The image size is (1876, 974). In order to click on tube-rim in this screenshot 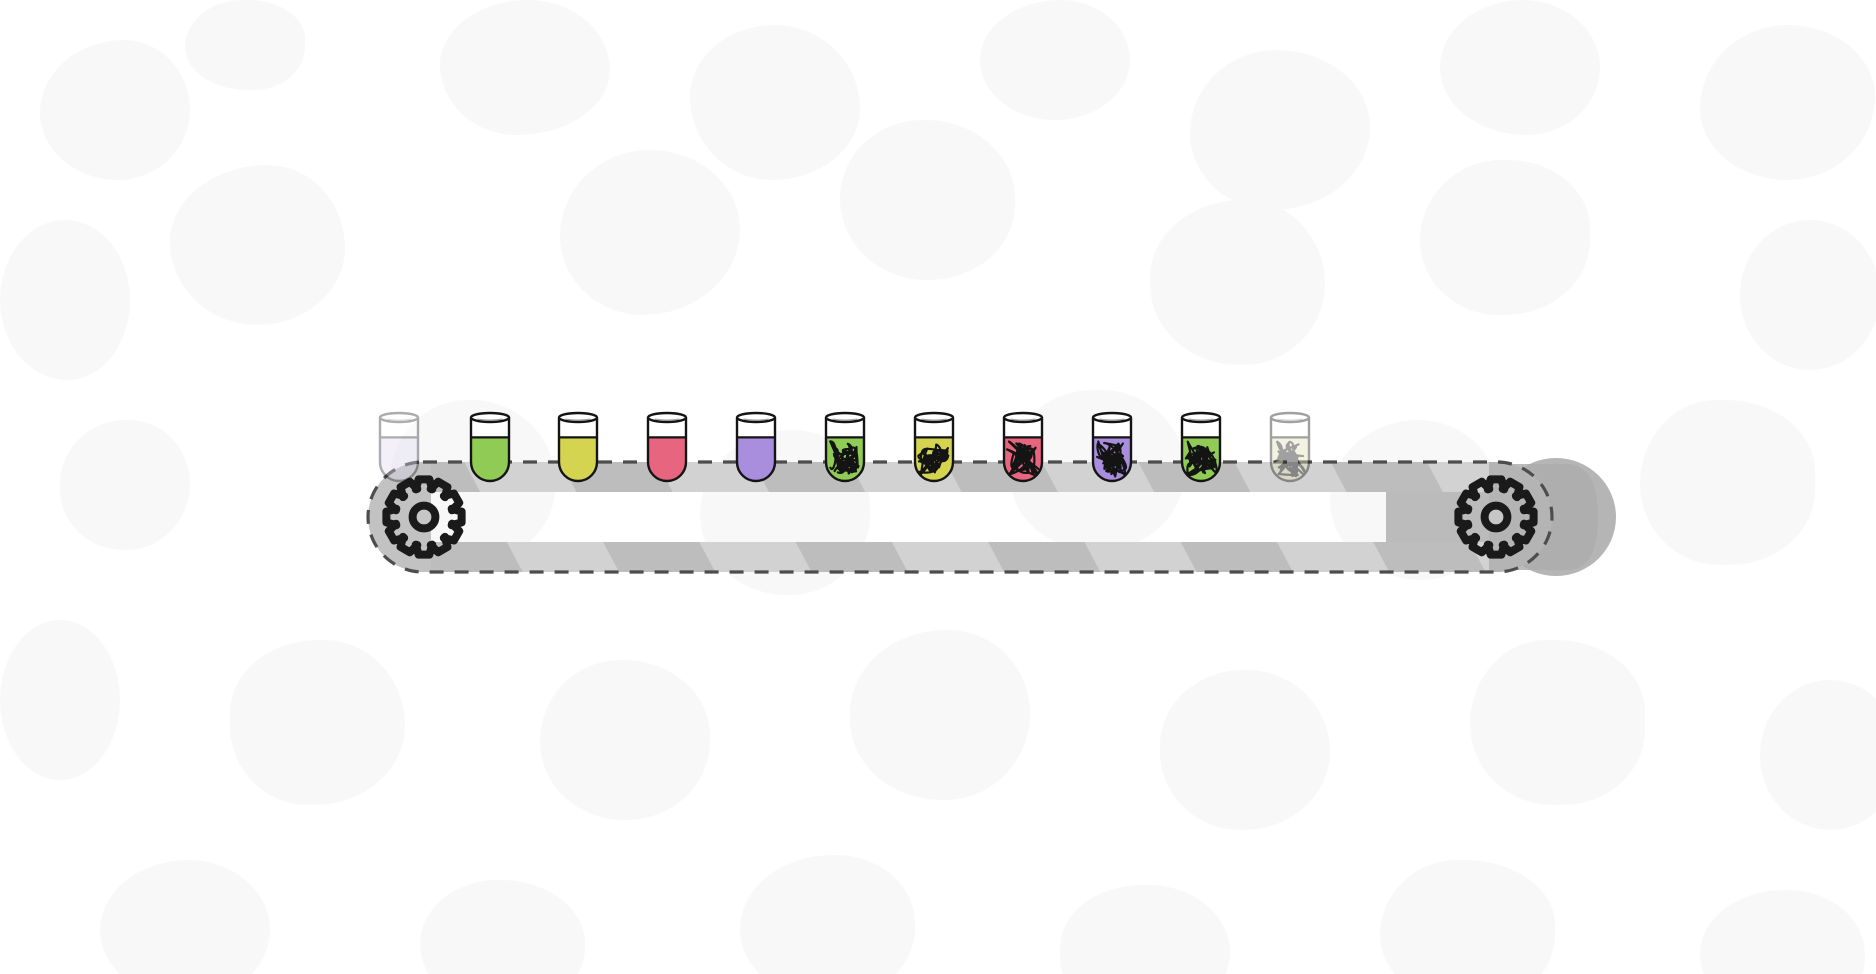, I will do `click(1290, 417)`.